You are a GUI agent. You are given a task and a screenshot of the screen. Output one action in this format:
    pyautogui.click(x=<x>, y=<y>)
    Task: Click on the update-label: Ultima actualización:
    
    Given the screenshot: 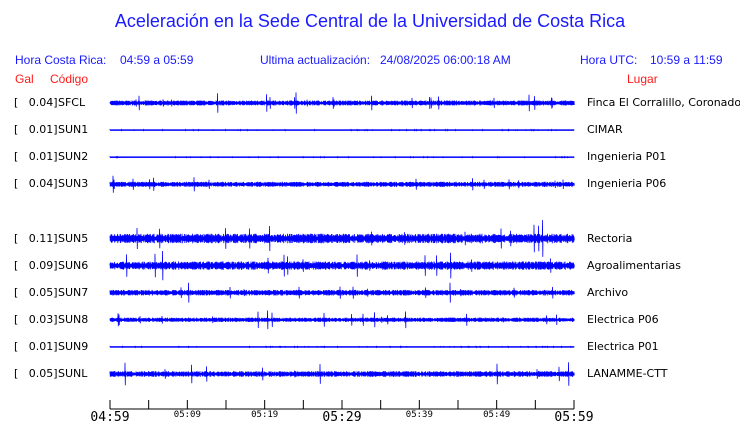 What is the action you would take?
    pyautogui.click(x=315, y=60)
    